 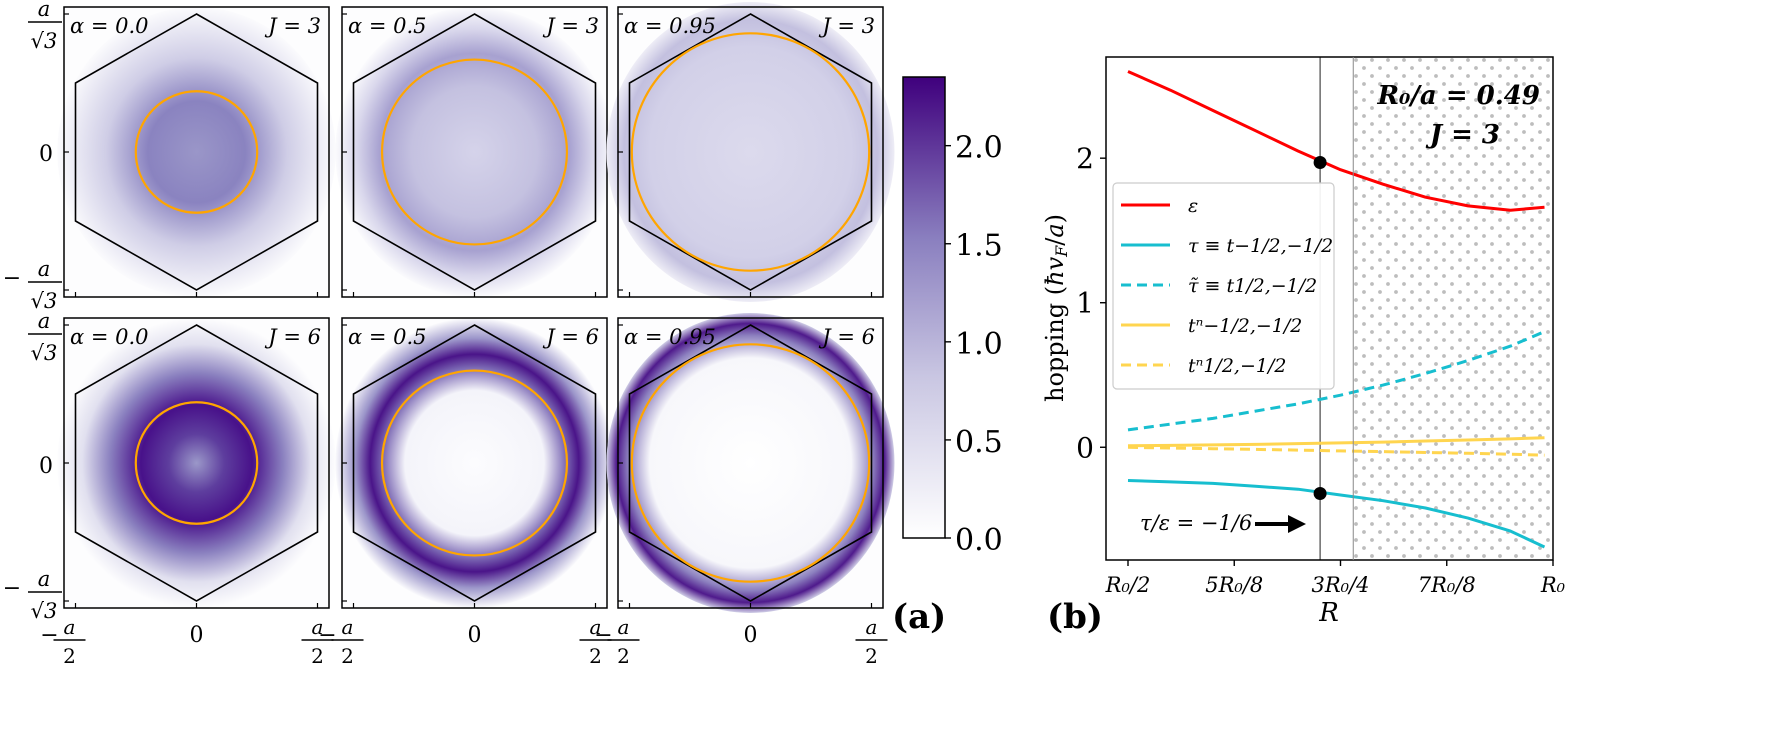 I want to click on y-tick-bottom-row-upper: a √3, so click(x=45, y=337).